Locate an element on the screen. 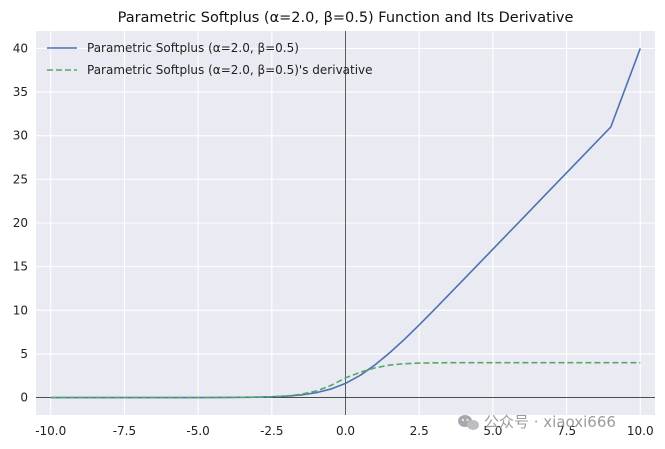 The width and height of the screenshot is (665, 449). x-tick-label: -7.5 is located at coordinates (124, 431).